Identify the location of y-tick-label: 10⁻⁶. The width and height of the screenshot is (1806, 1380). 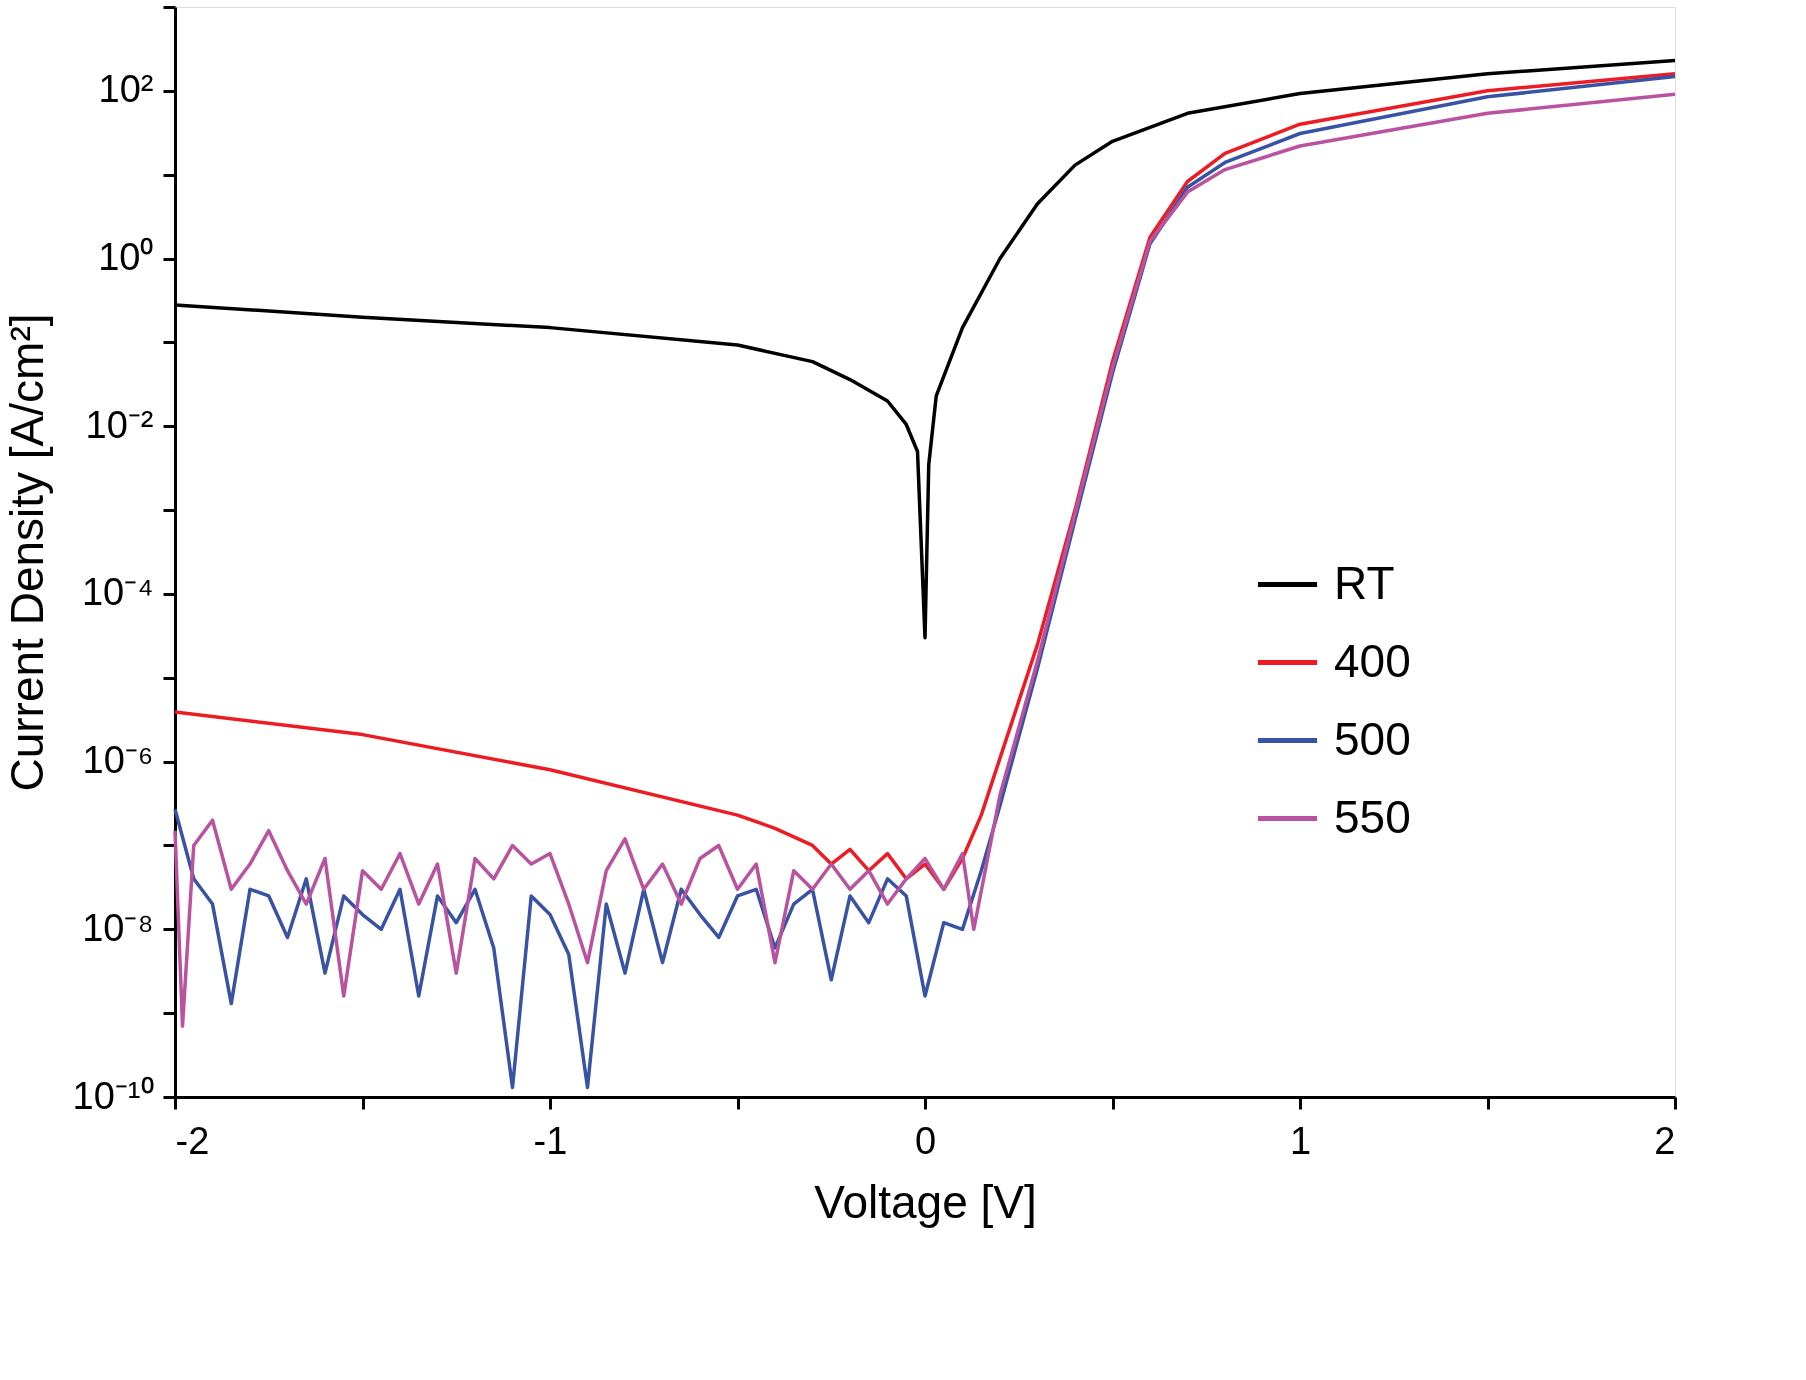
(118, 760).